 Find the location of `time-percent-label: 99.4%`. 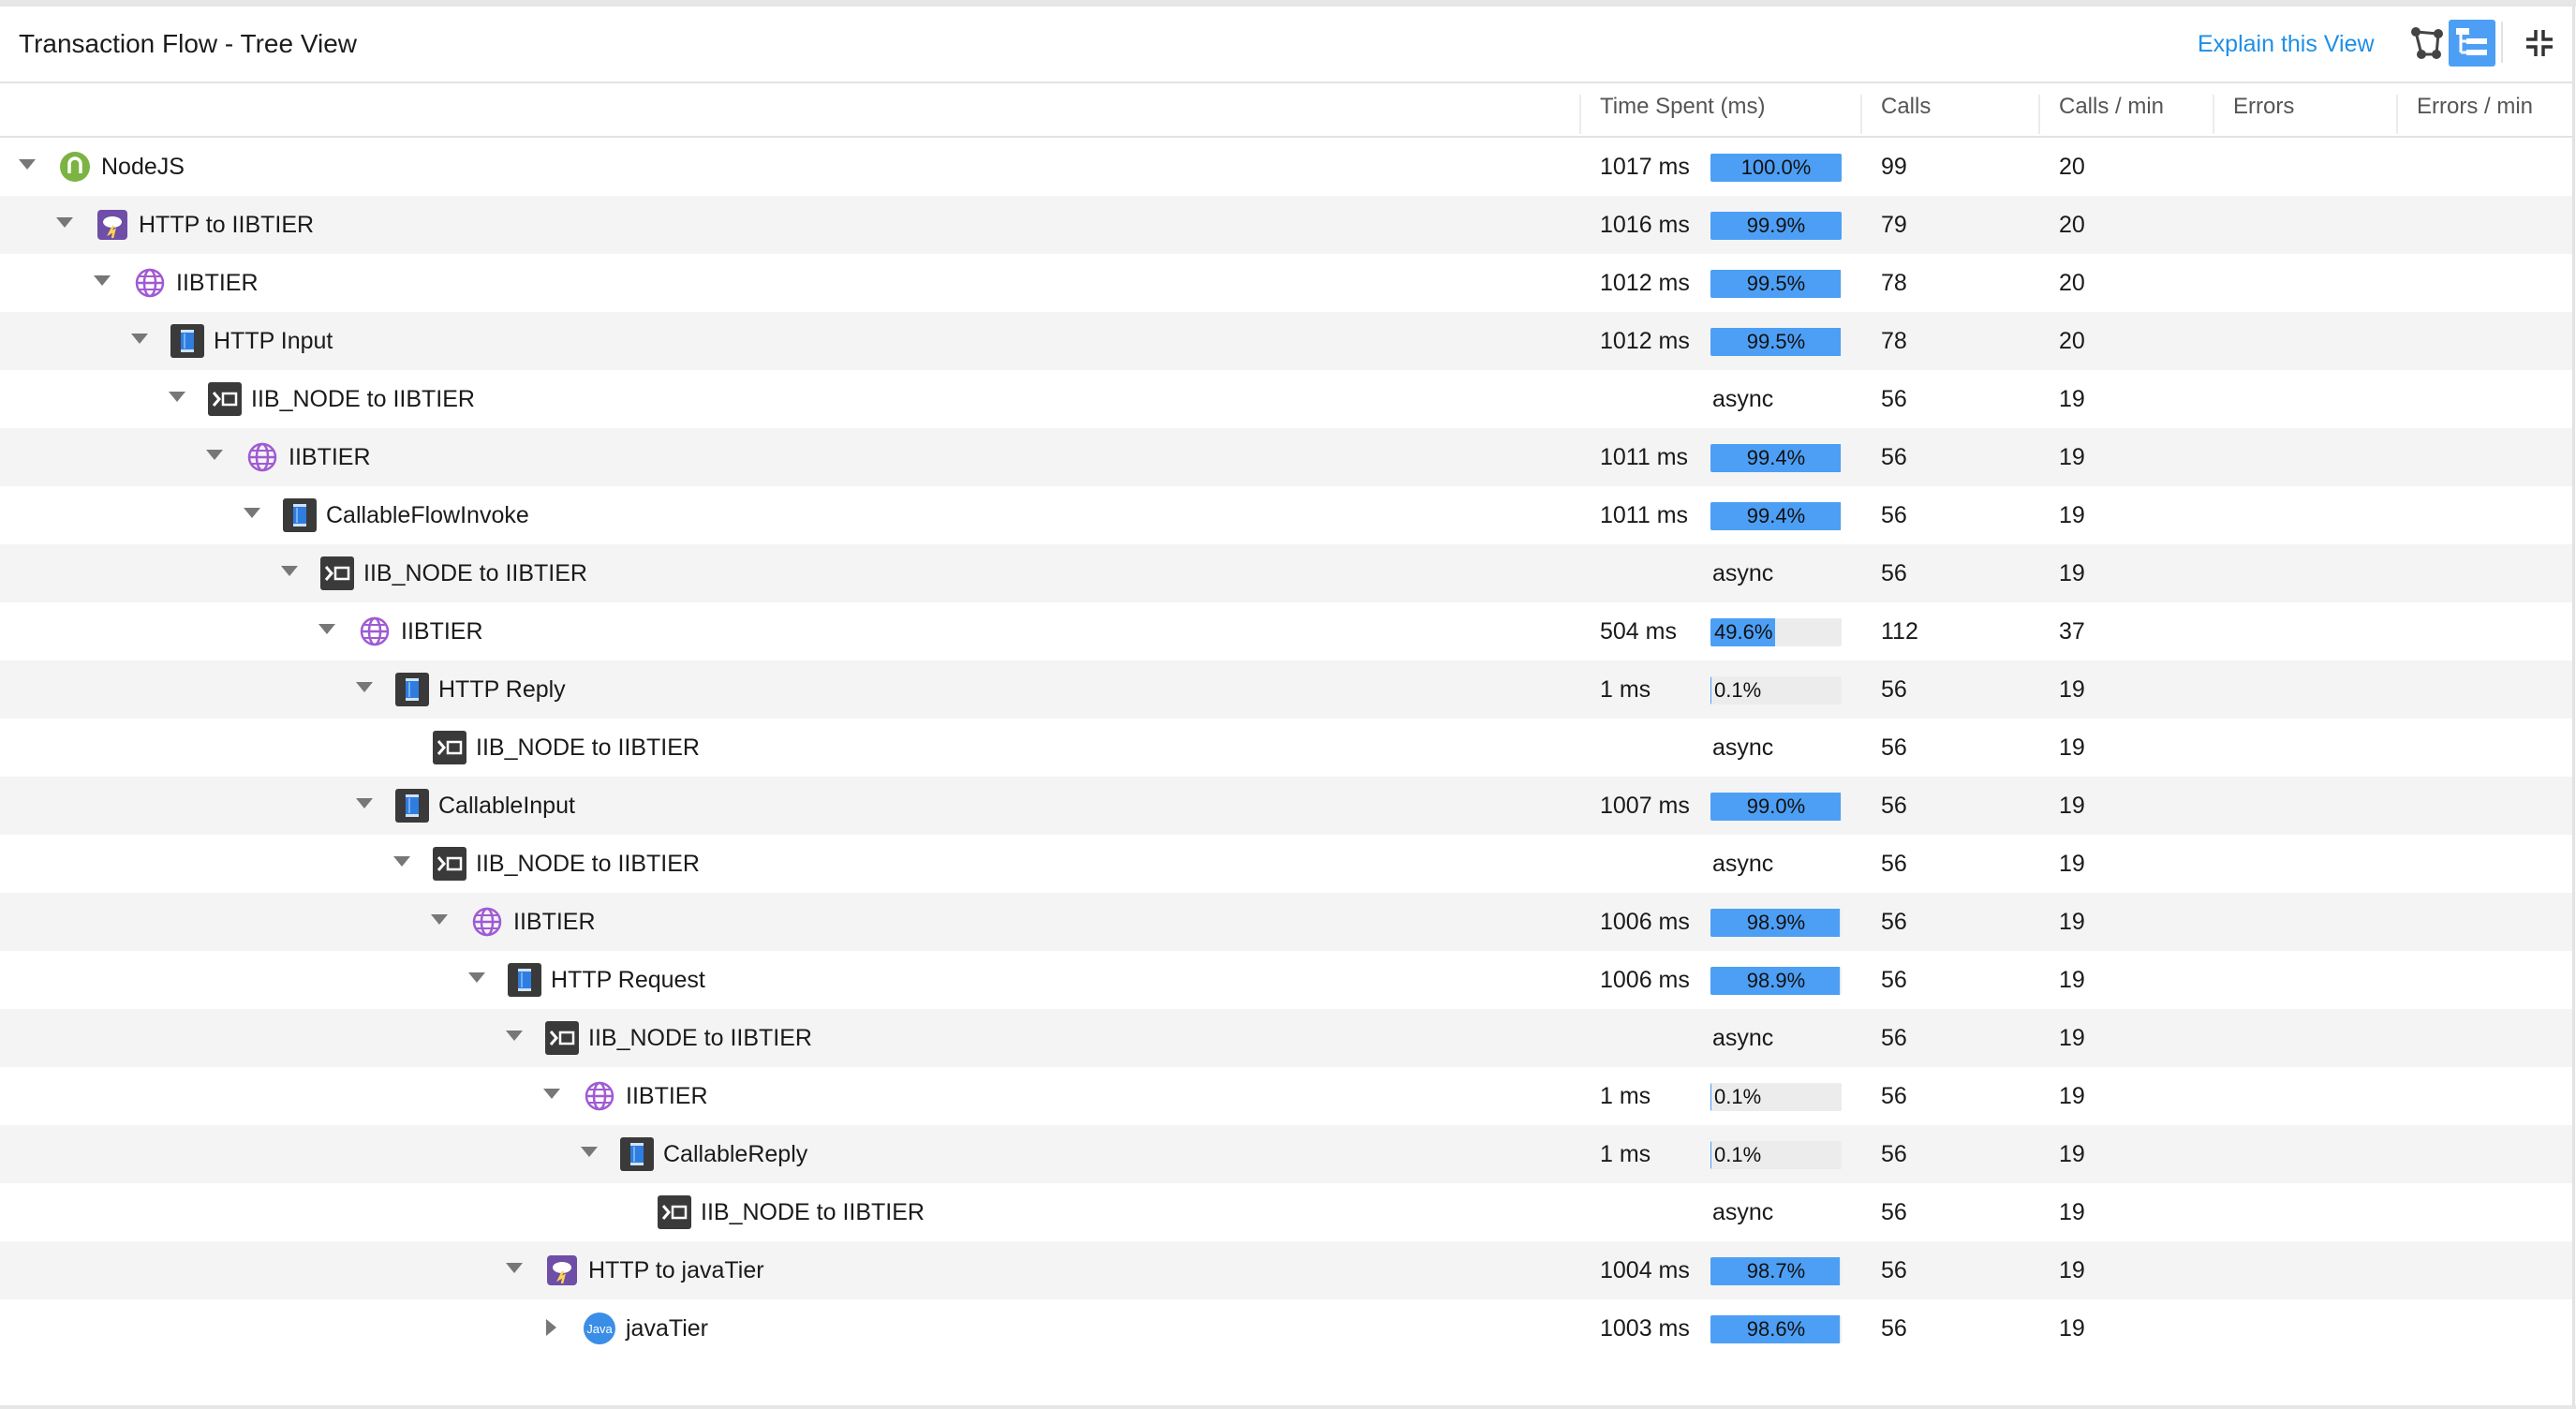

time-percent-label: 99.4% is located at coordinates (1776, 458).